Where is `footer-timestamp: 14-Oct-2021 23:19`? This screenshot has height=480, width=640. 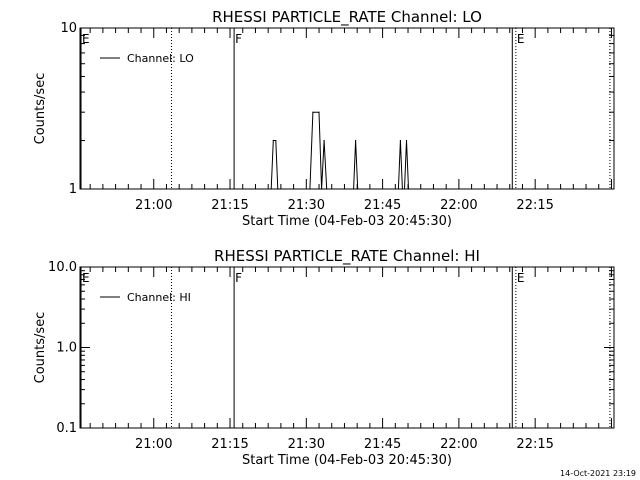 footer-timestamp: 14-Oct-2021 23:19 is located at coordinates (598, 473).